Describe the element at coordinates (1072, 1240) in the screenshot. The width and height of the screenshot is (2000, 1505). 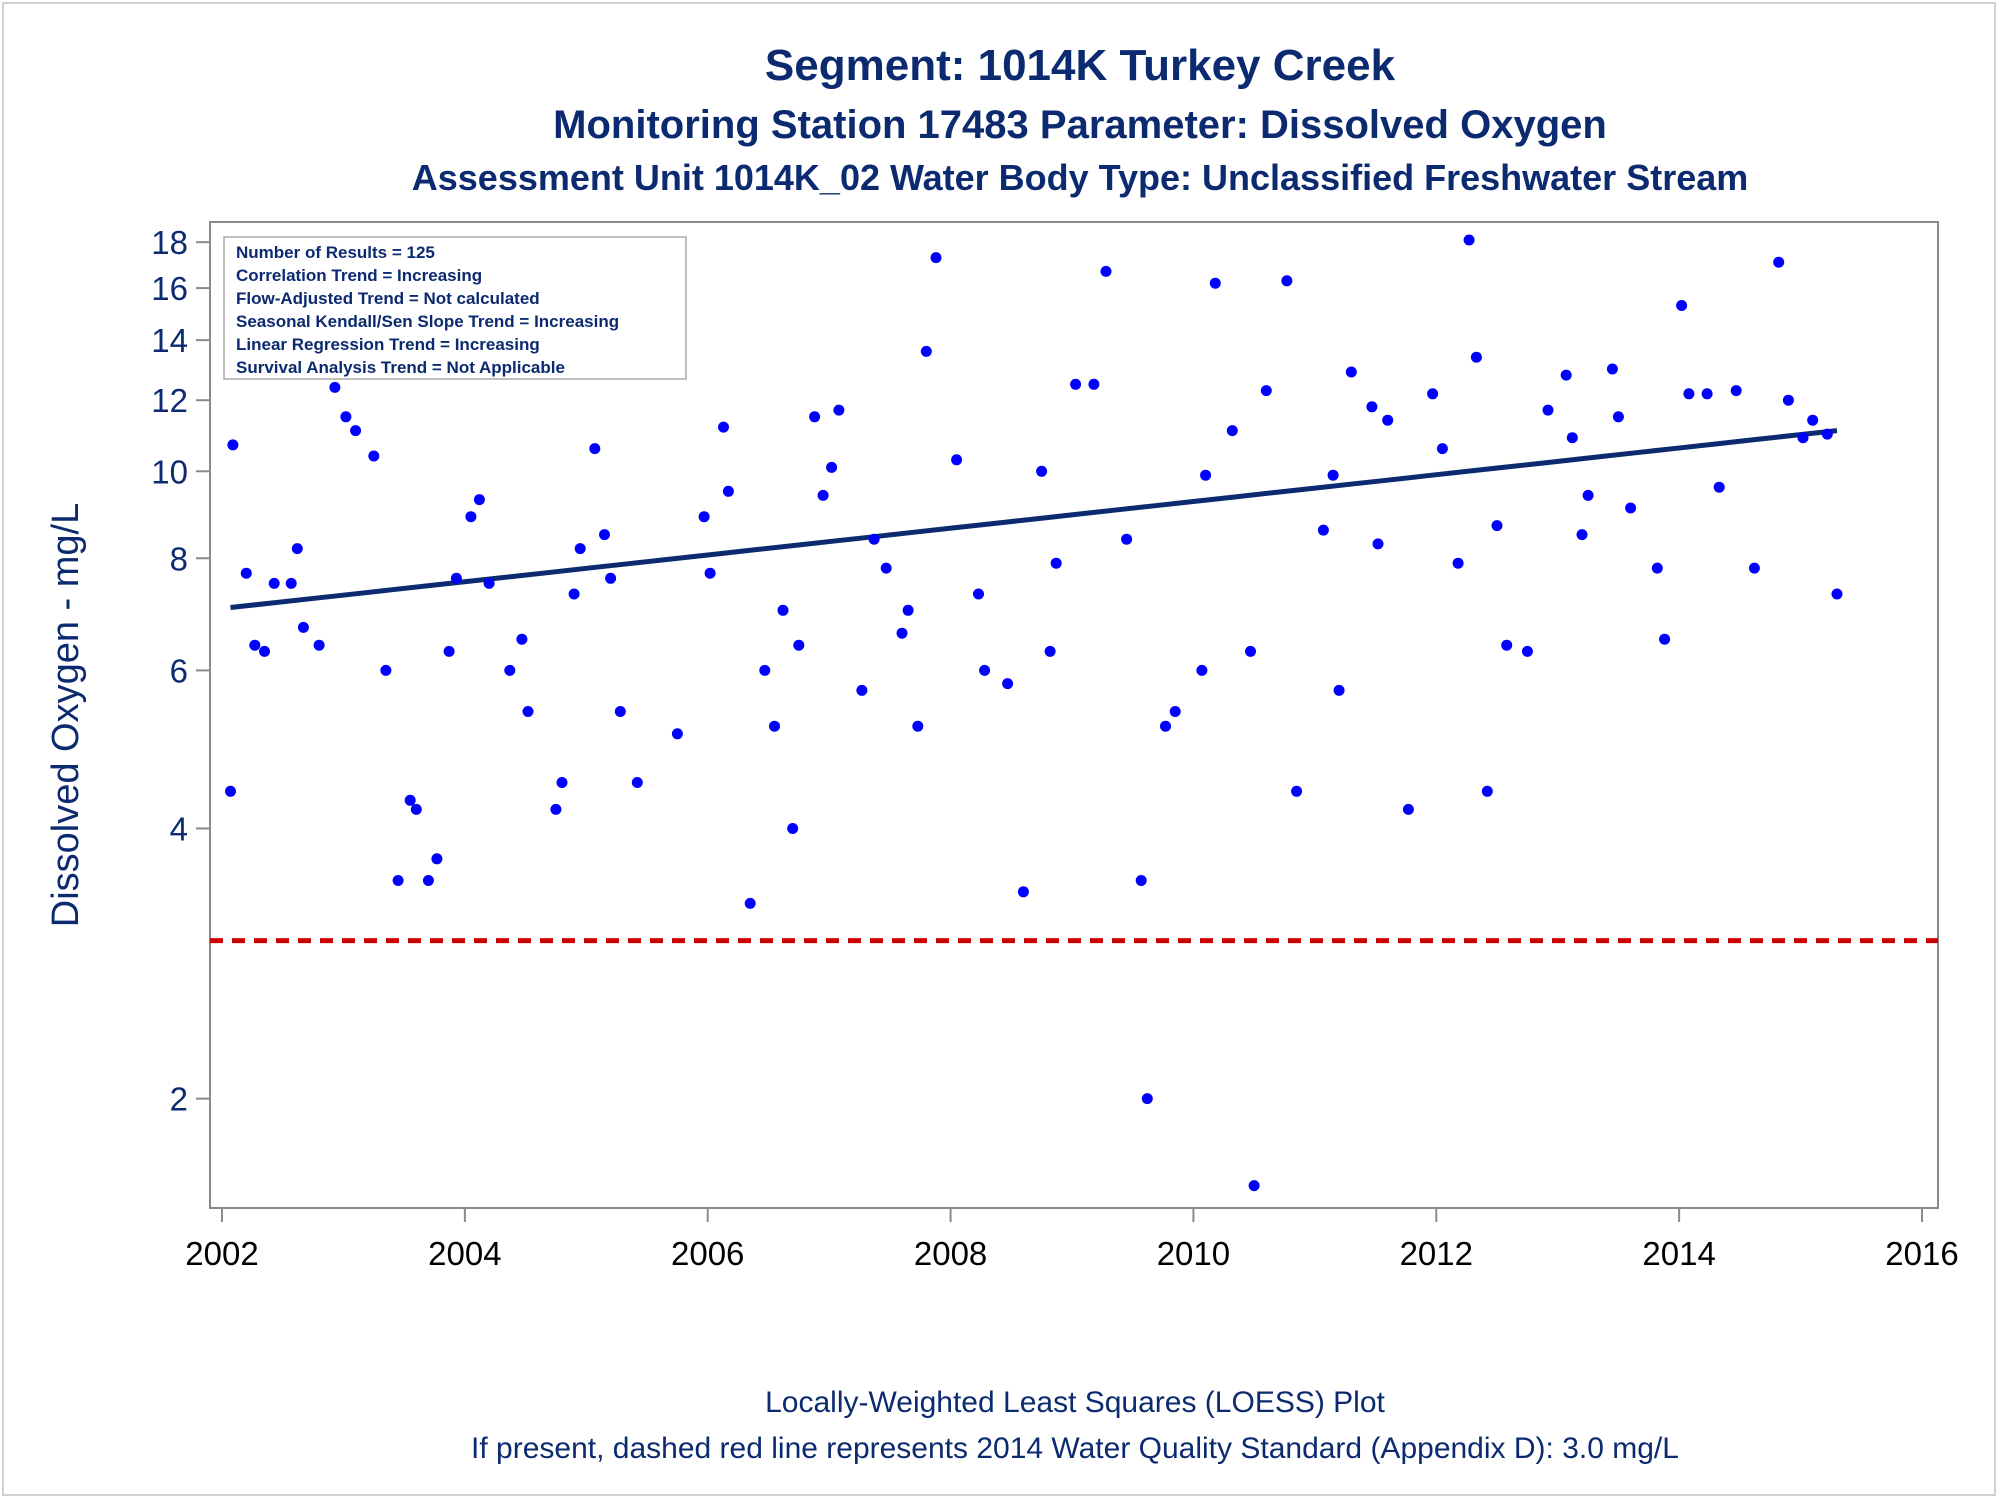
I see `x-axis: 2002 2004 2006 2008 2010 2012 2014 2016` at that location.